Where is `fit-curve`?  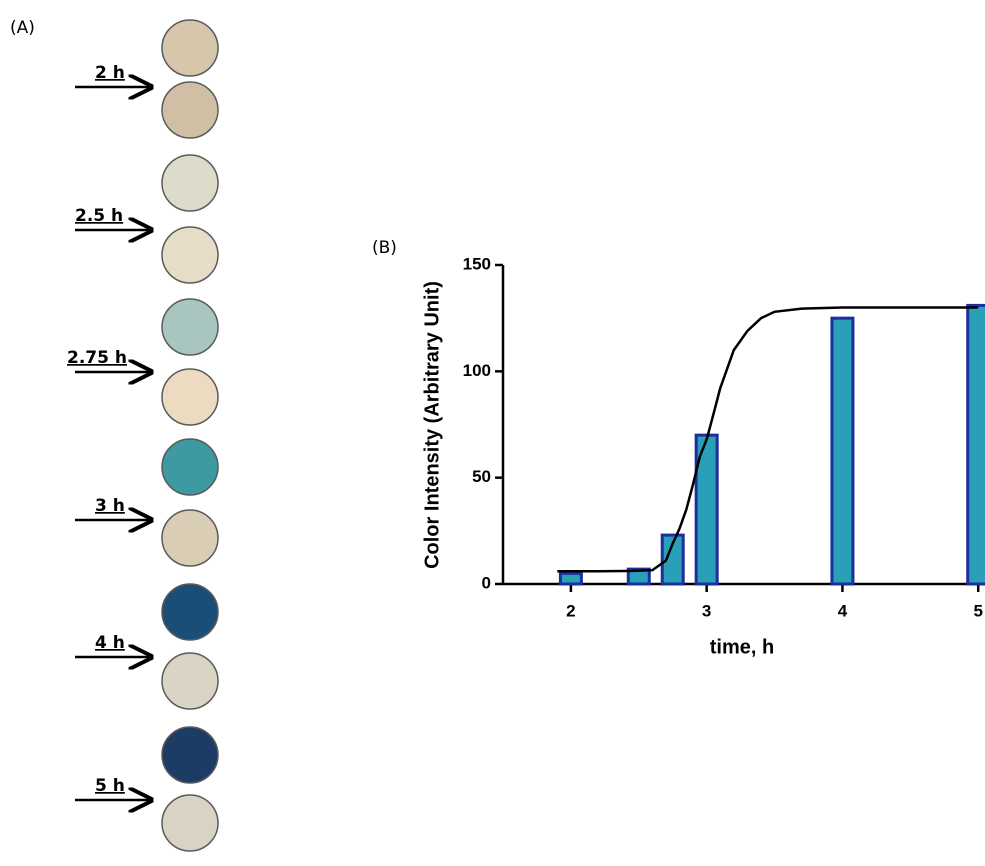 fit-curve is located at coordinates (768, 439).